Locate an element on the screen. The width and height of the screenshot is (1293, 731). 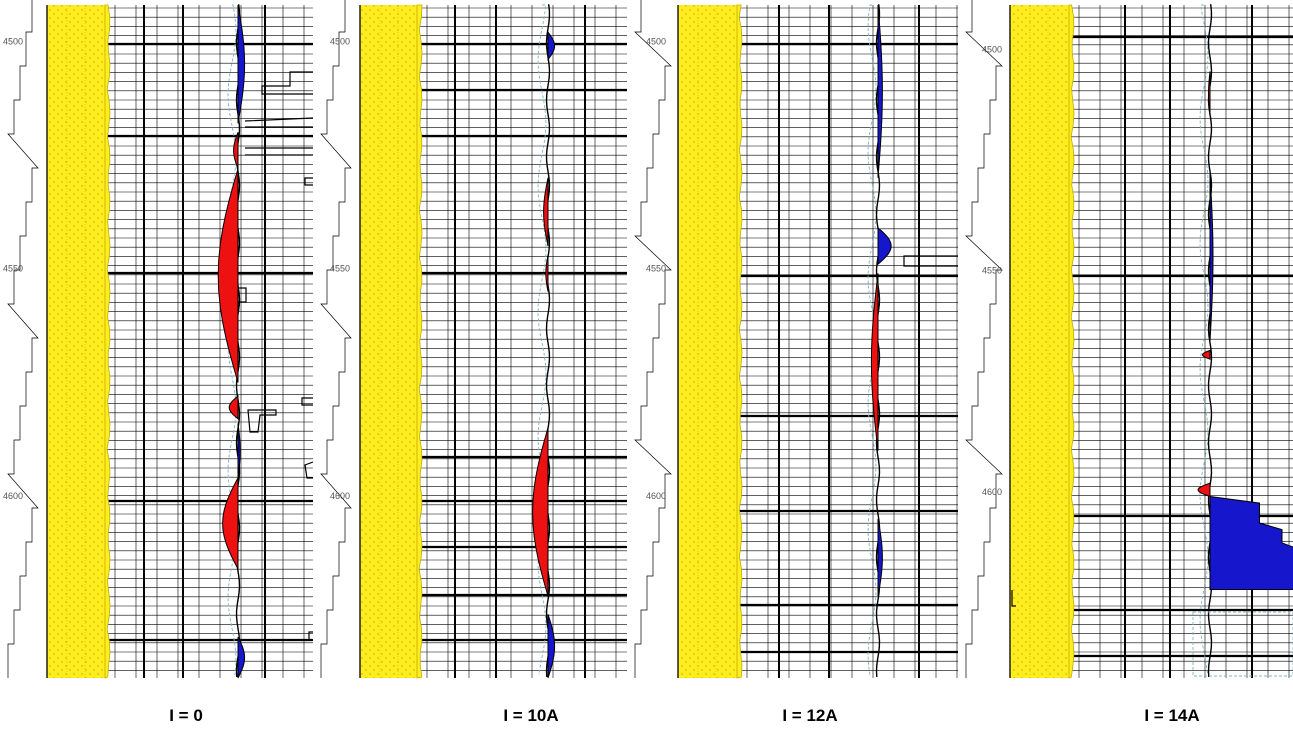
panel-4-track-edge is located at coordinates (1071, 341).